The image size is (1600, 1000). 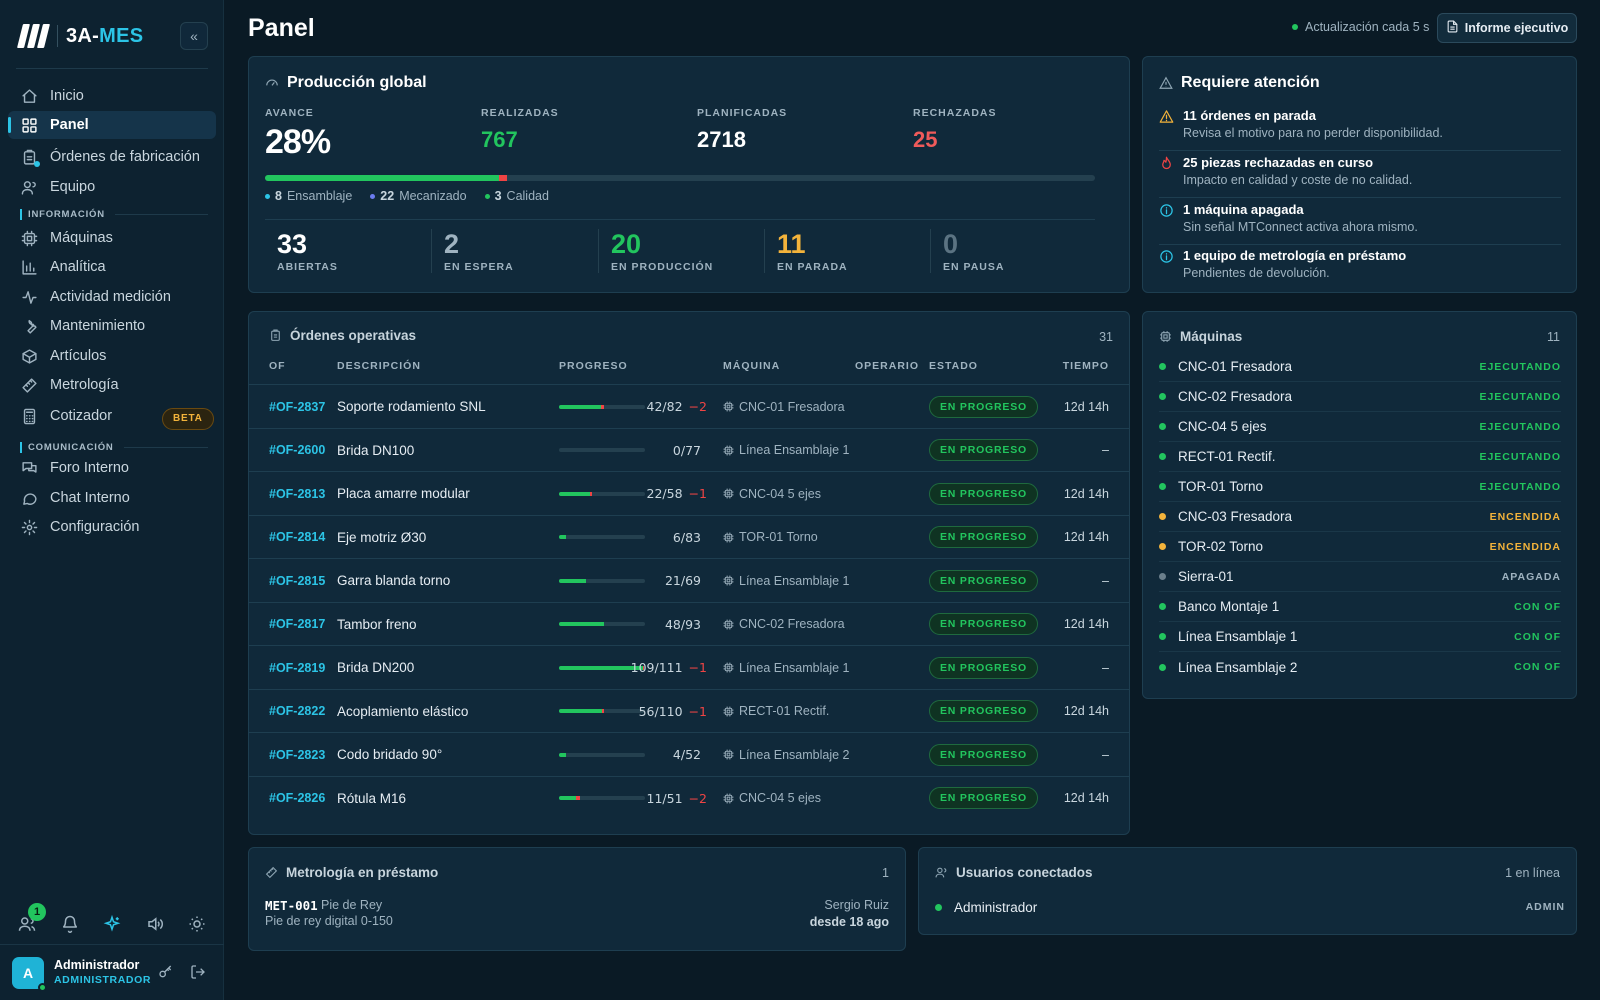 I want to click on online-users-icon: 1, so click(x=31, y=919).